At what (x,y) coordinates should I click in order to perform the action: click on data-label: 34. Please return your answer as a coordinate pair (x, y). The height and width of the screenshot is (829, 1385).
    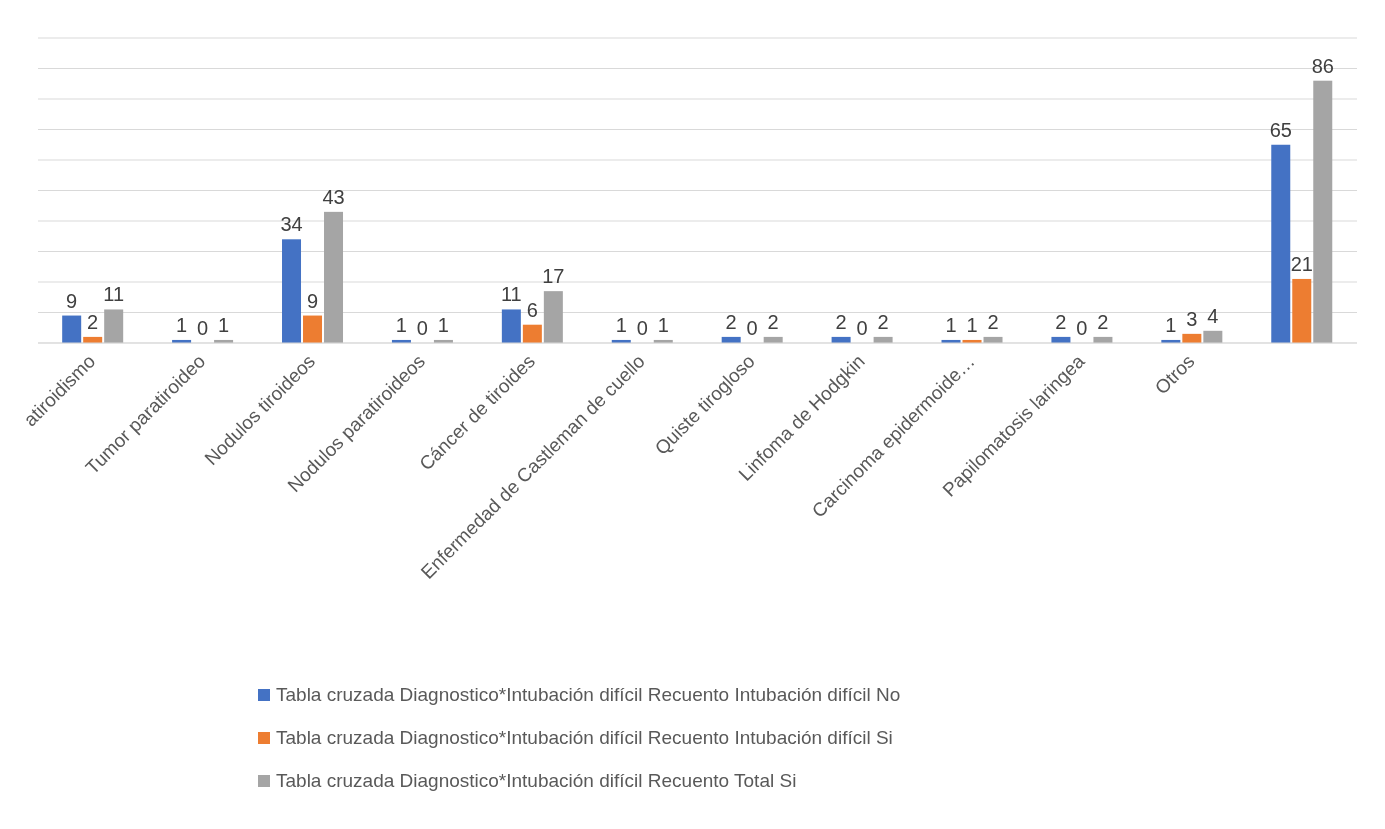
    Looking at the image, I should click on (291, 224).